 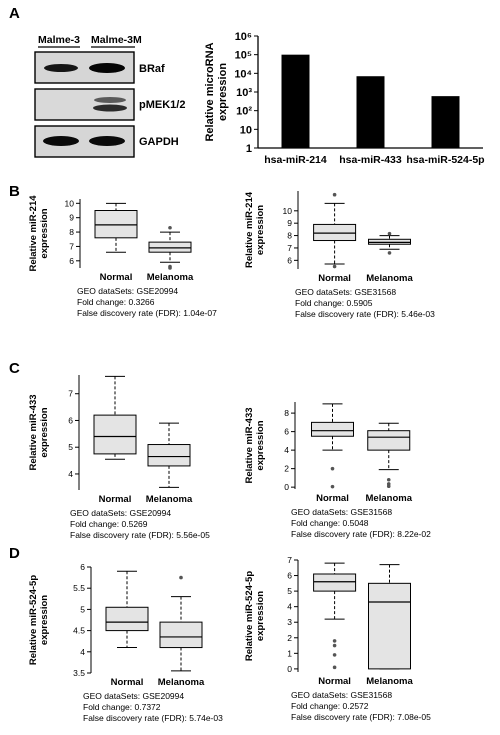 What do you see at coordinates (210, 91) in the screenshot?
I see `y-axis-label-line: Relative microRNA` at bounding box center [210, 91].